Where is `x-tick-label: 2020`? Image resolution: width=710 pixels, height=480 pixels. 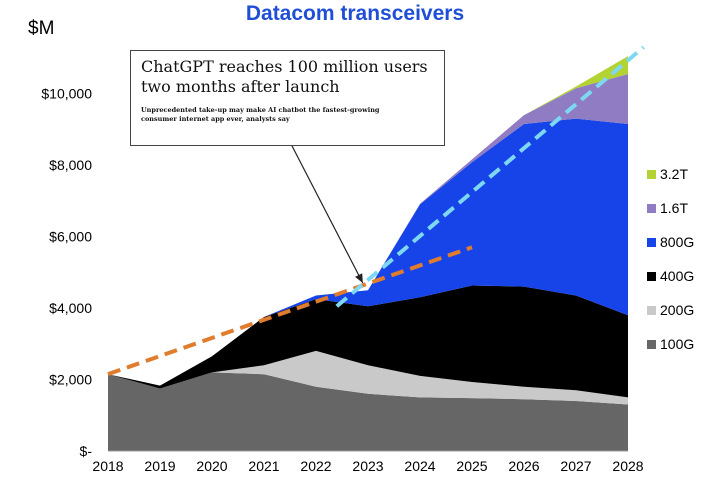
x-tick-label: 2020 is located at coordinates (211, 466).